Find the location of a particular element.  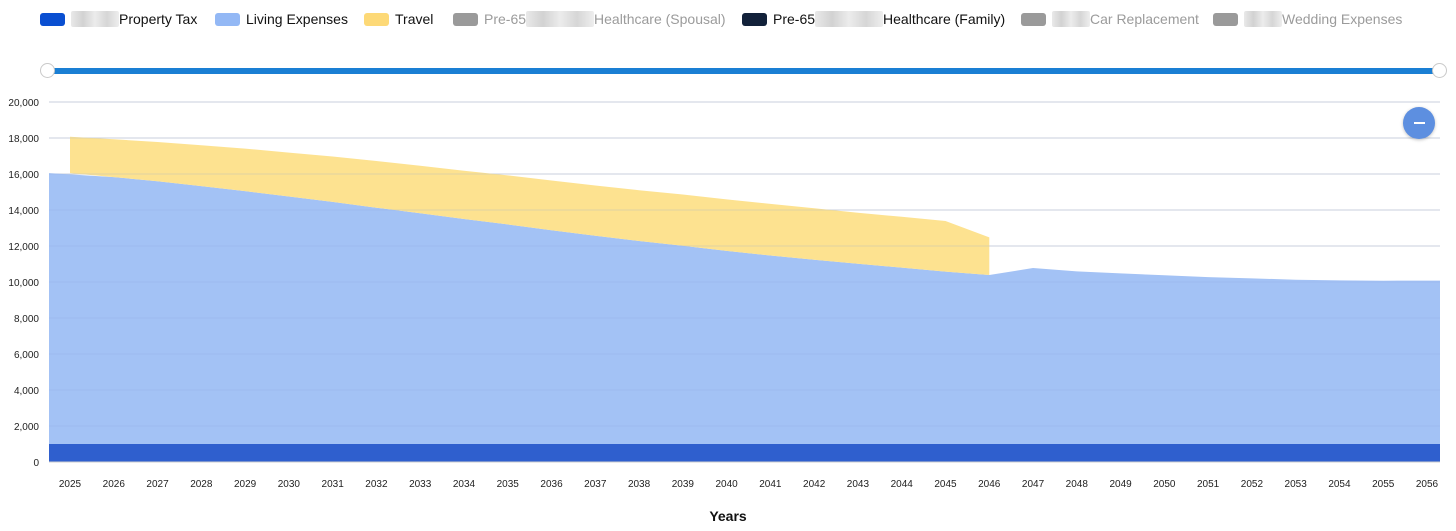

x-tick-label: 2044 is located at coordinates (902, 484).